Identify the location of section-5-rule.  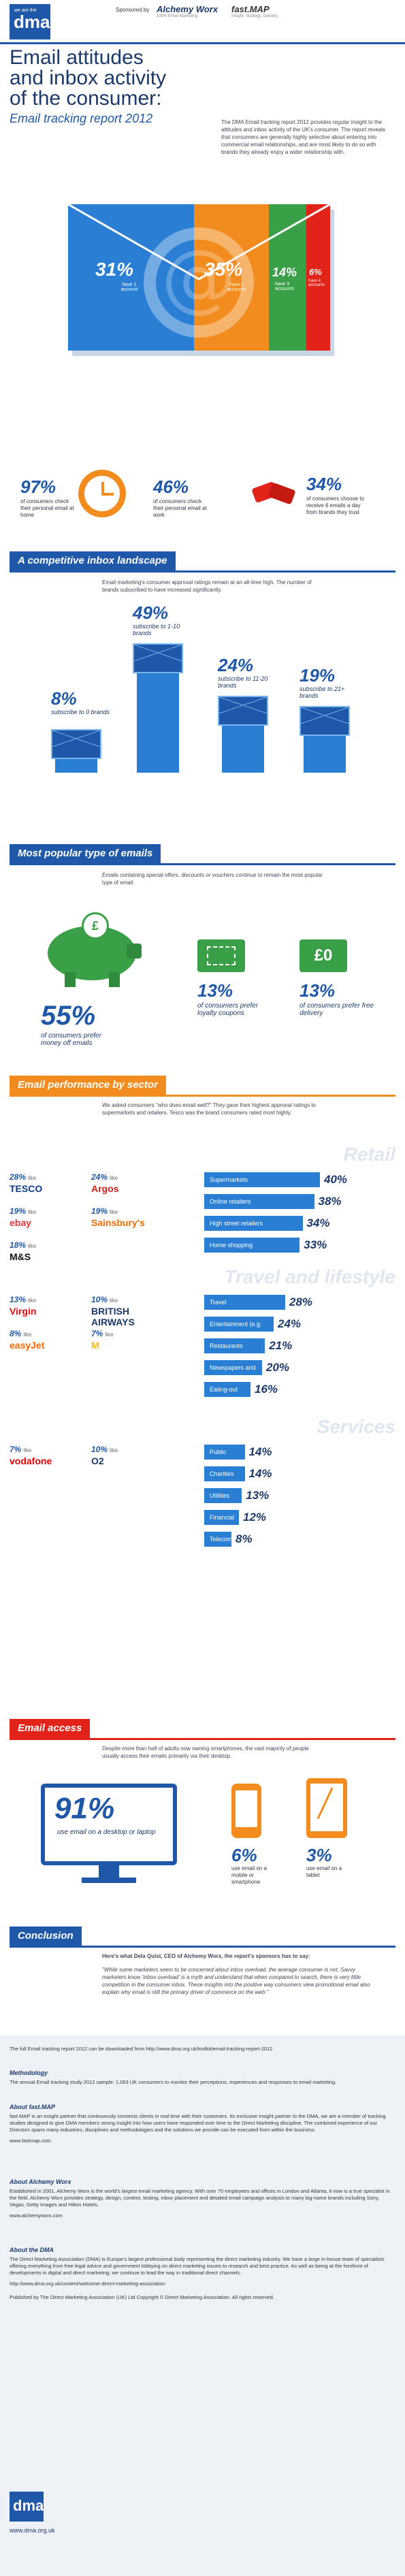
(202, 1947).